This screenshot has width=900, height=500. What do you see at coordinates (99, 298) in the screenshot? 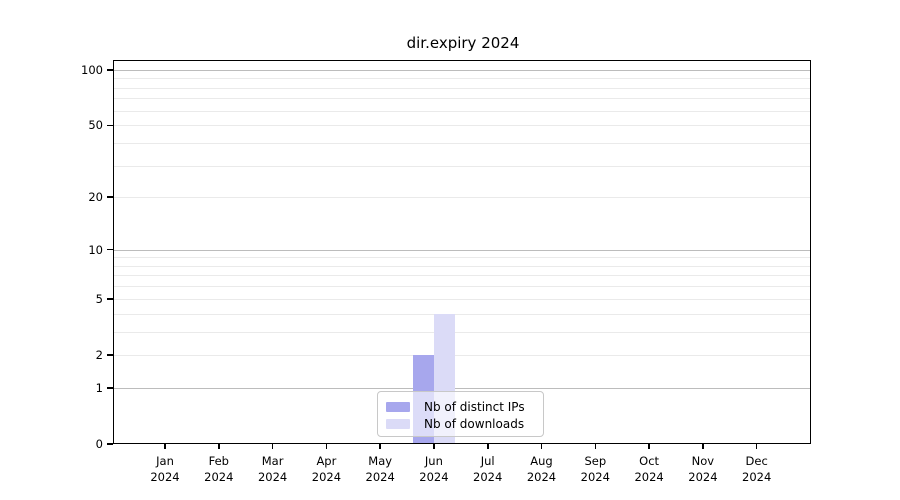
I see `y-tick-label: 5` at bounding box center [99, 298].